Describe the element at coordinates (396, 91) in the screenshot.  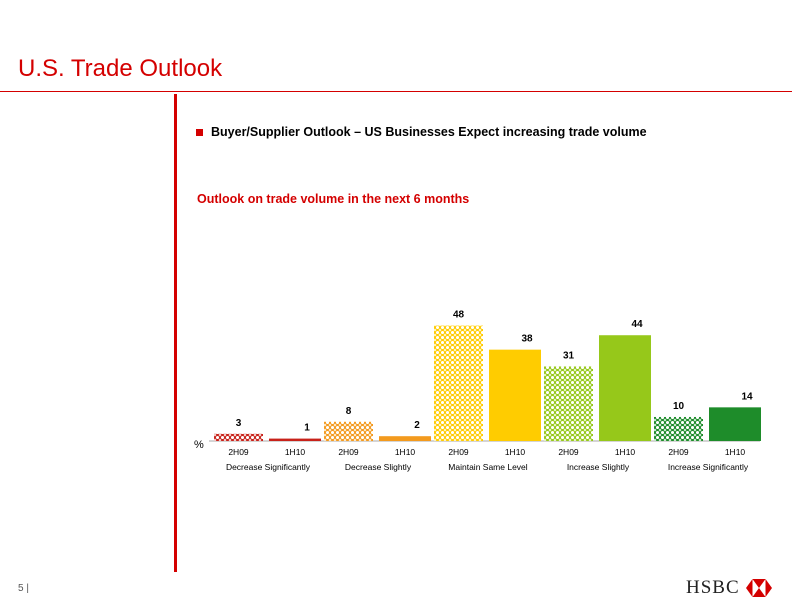
I see `title-divider` at that location.